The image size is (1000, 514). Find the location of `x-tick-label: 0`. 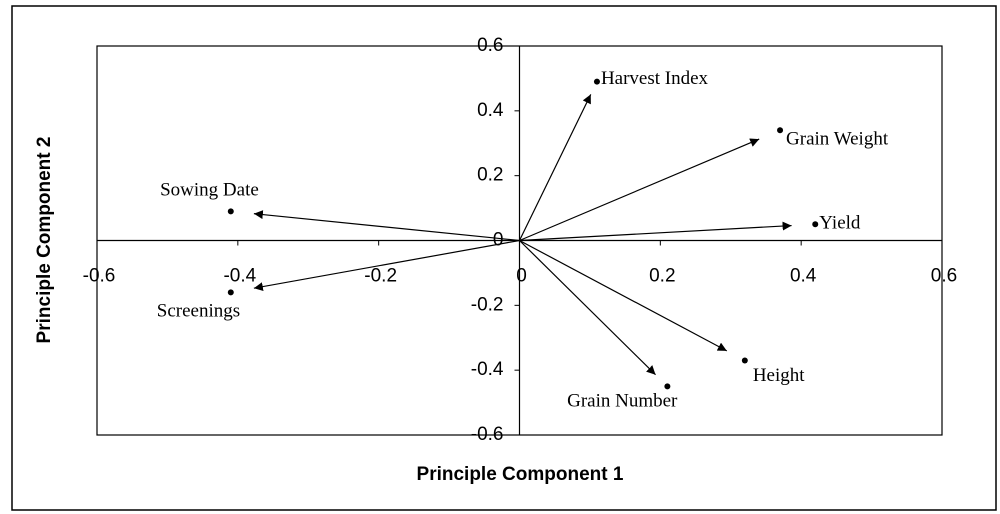

x-tick-label: 0 is located at coordinates (521, 276).